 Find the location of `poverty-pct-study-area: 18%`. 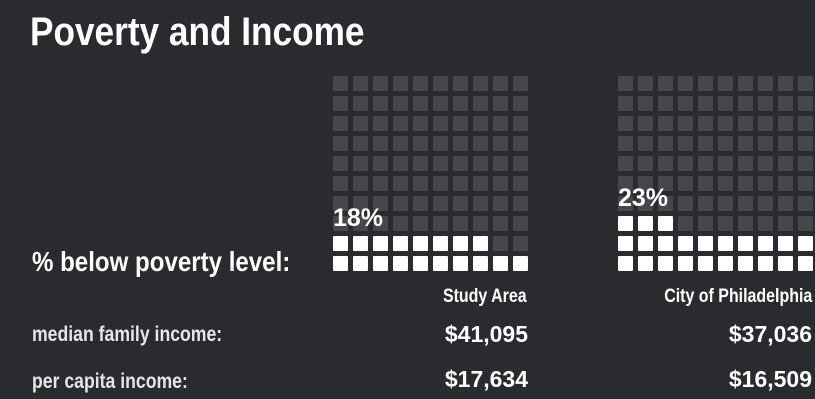

poverty-pct-study-area: 18% is located at coordinates (358, 218).